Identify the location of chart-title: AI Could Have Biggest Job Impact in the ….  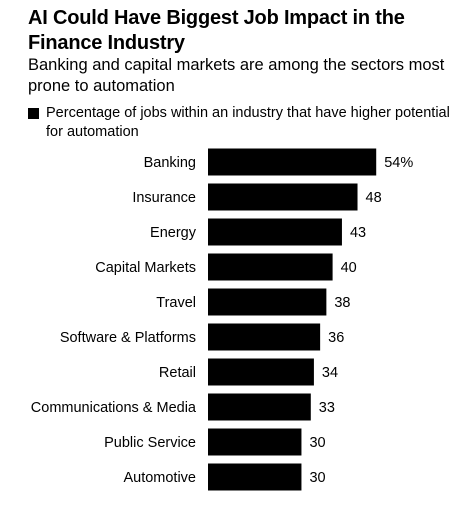
(216, 30).